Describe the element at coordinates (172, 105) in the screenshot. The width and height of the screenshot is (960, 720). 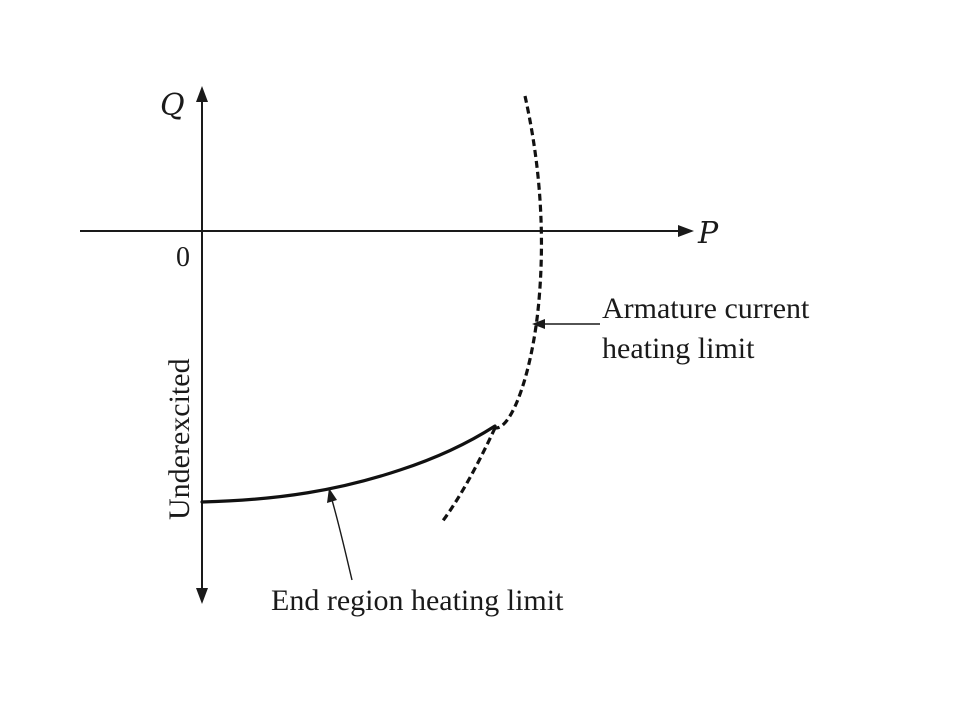
I see `q-axis-label: Q` at that location.